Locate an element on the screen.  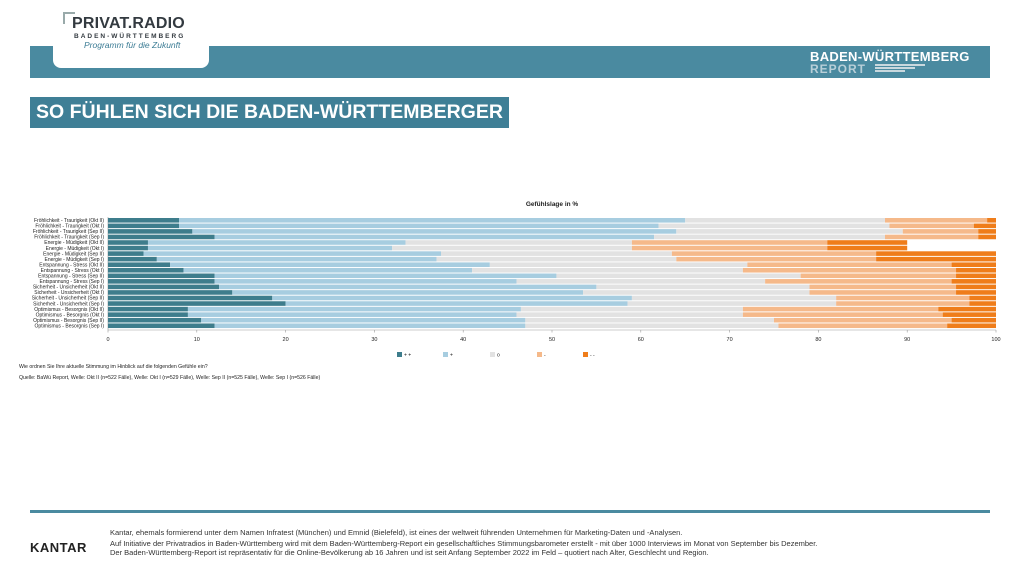
report-bars-icon is located at coordinates (900, 68).